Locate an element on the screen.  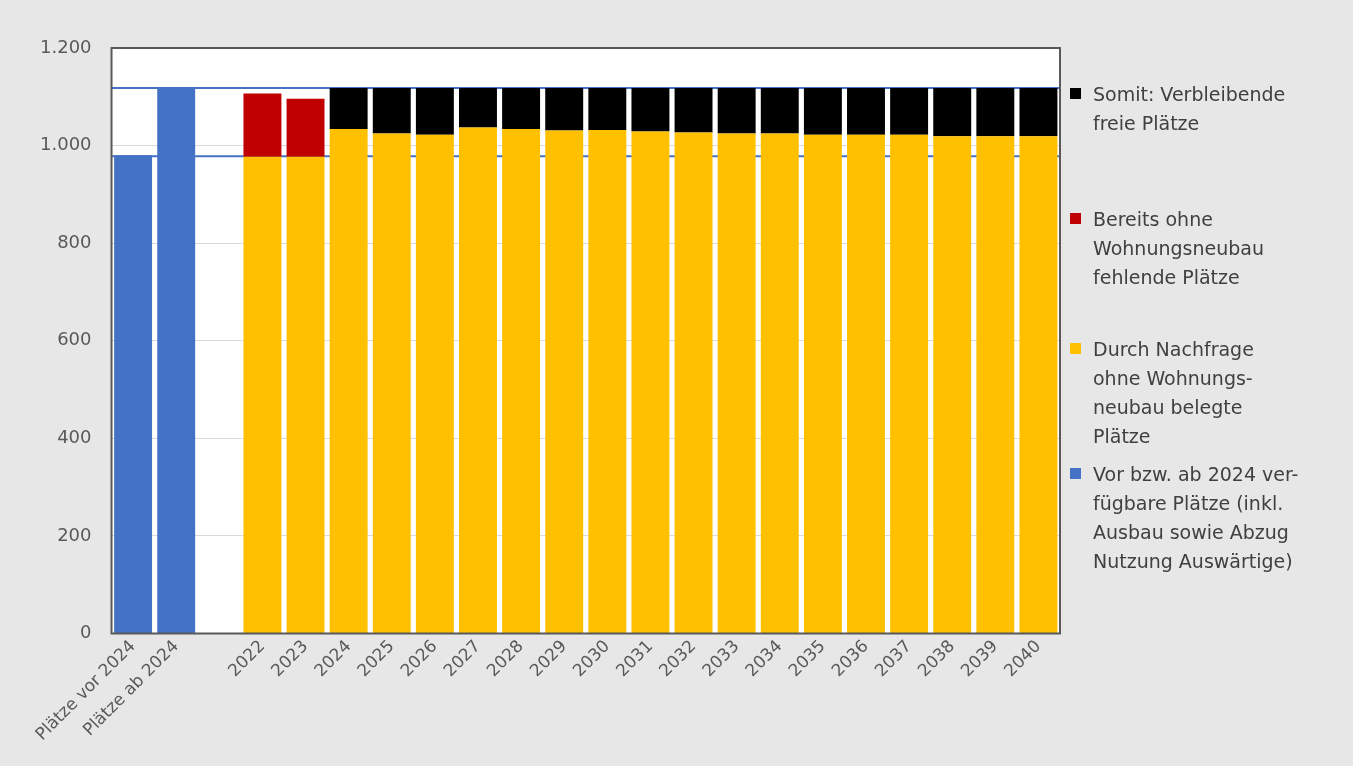
y-tick-label: 800 is located at coordinates (74, 241).